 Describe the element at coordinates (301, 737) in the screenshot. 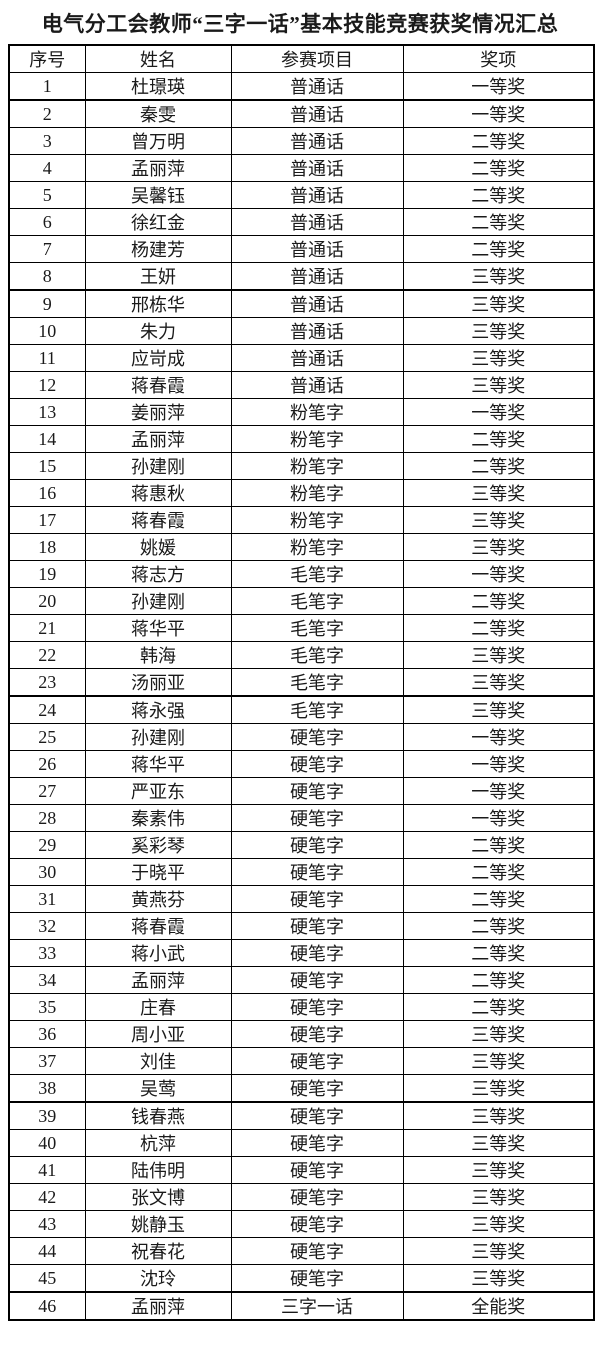

I see `table-row: 25 孙建刚 硬笔字 一等奖` at that location.